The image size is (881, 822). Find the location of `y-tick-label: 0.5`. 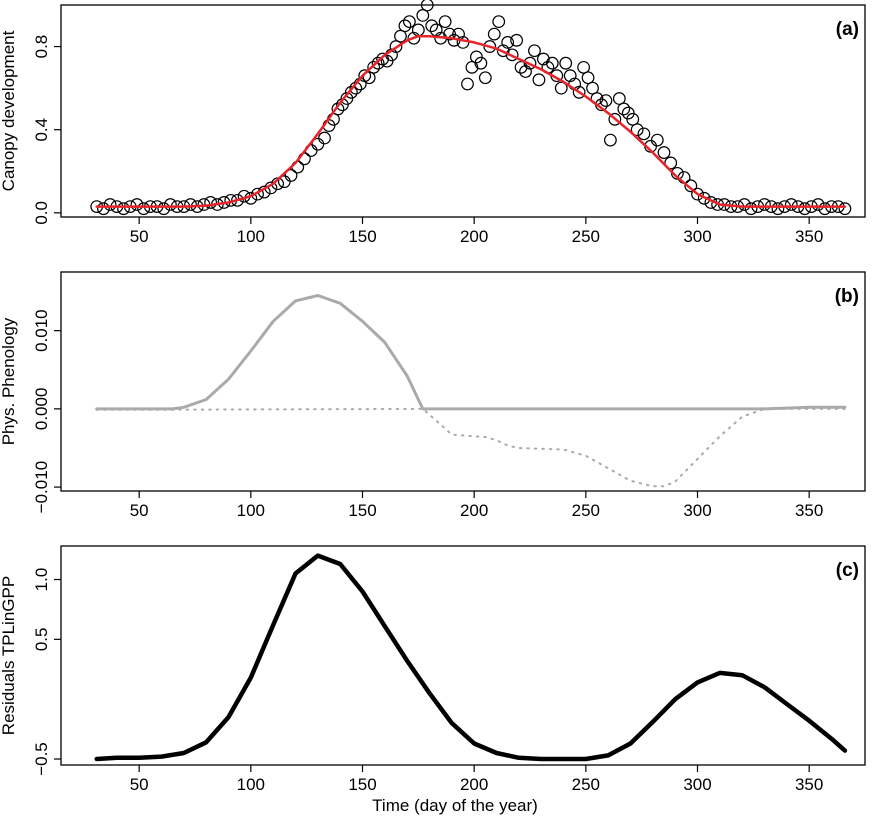

y-tick-label: 0.5 is located at coordinates (41, 640).